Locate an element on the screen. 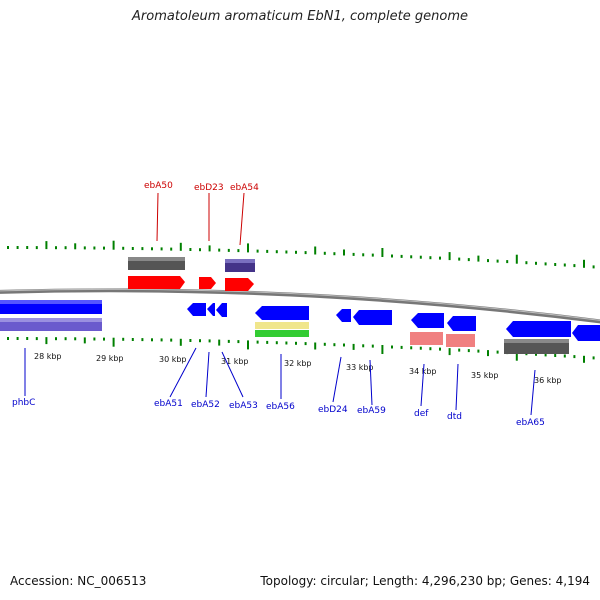 Image resolution: width=600 pixels, height=600 pixels. feature-red-ebD23 is located at coordinates (207, 283).